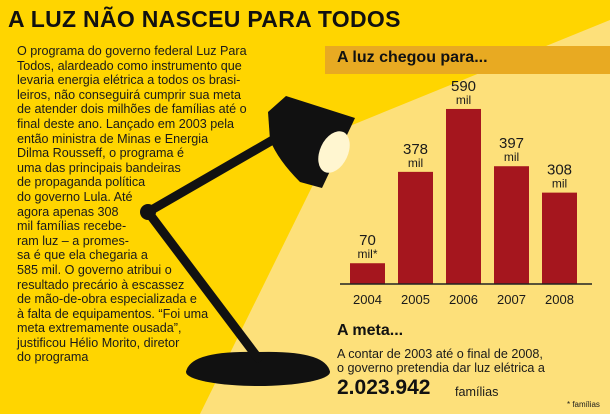 This screenshot has width=610, height=414. What do you see at coordinates (101, 284) in the screenshot?
I see `article-line: resultado precário à escassez` at bounding box center [101, 284].